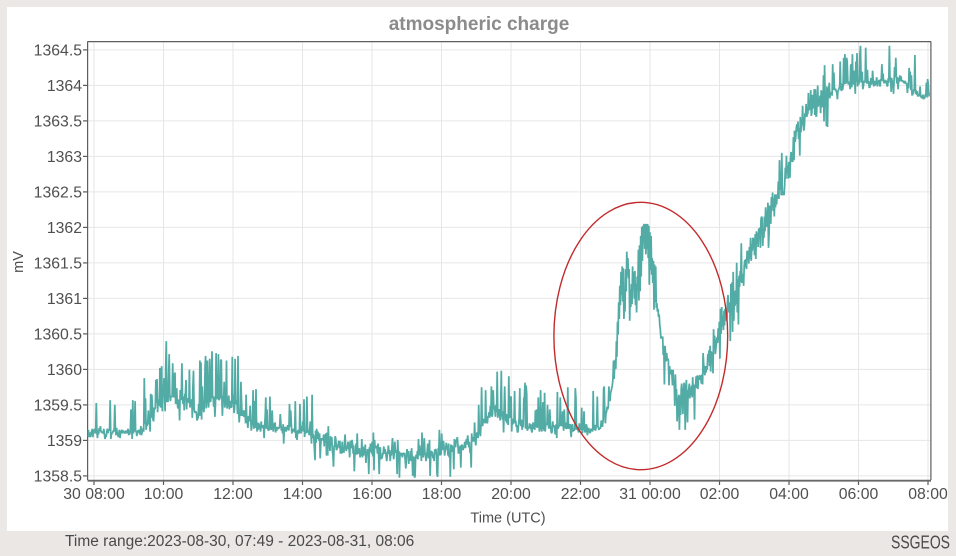 Image resolution: width=956 pixels, height=556 pixels. What do you see at coordinates (19, 262) in the screenshot?
I see `svg-text: mV` at bounding box center [19, 262].